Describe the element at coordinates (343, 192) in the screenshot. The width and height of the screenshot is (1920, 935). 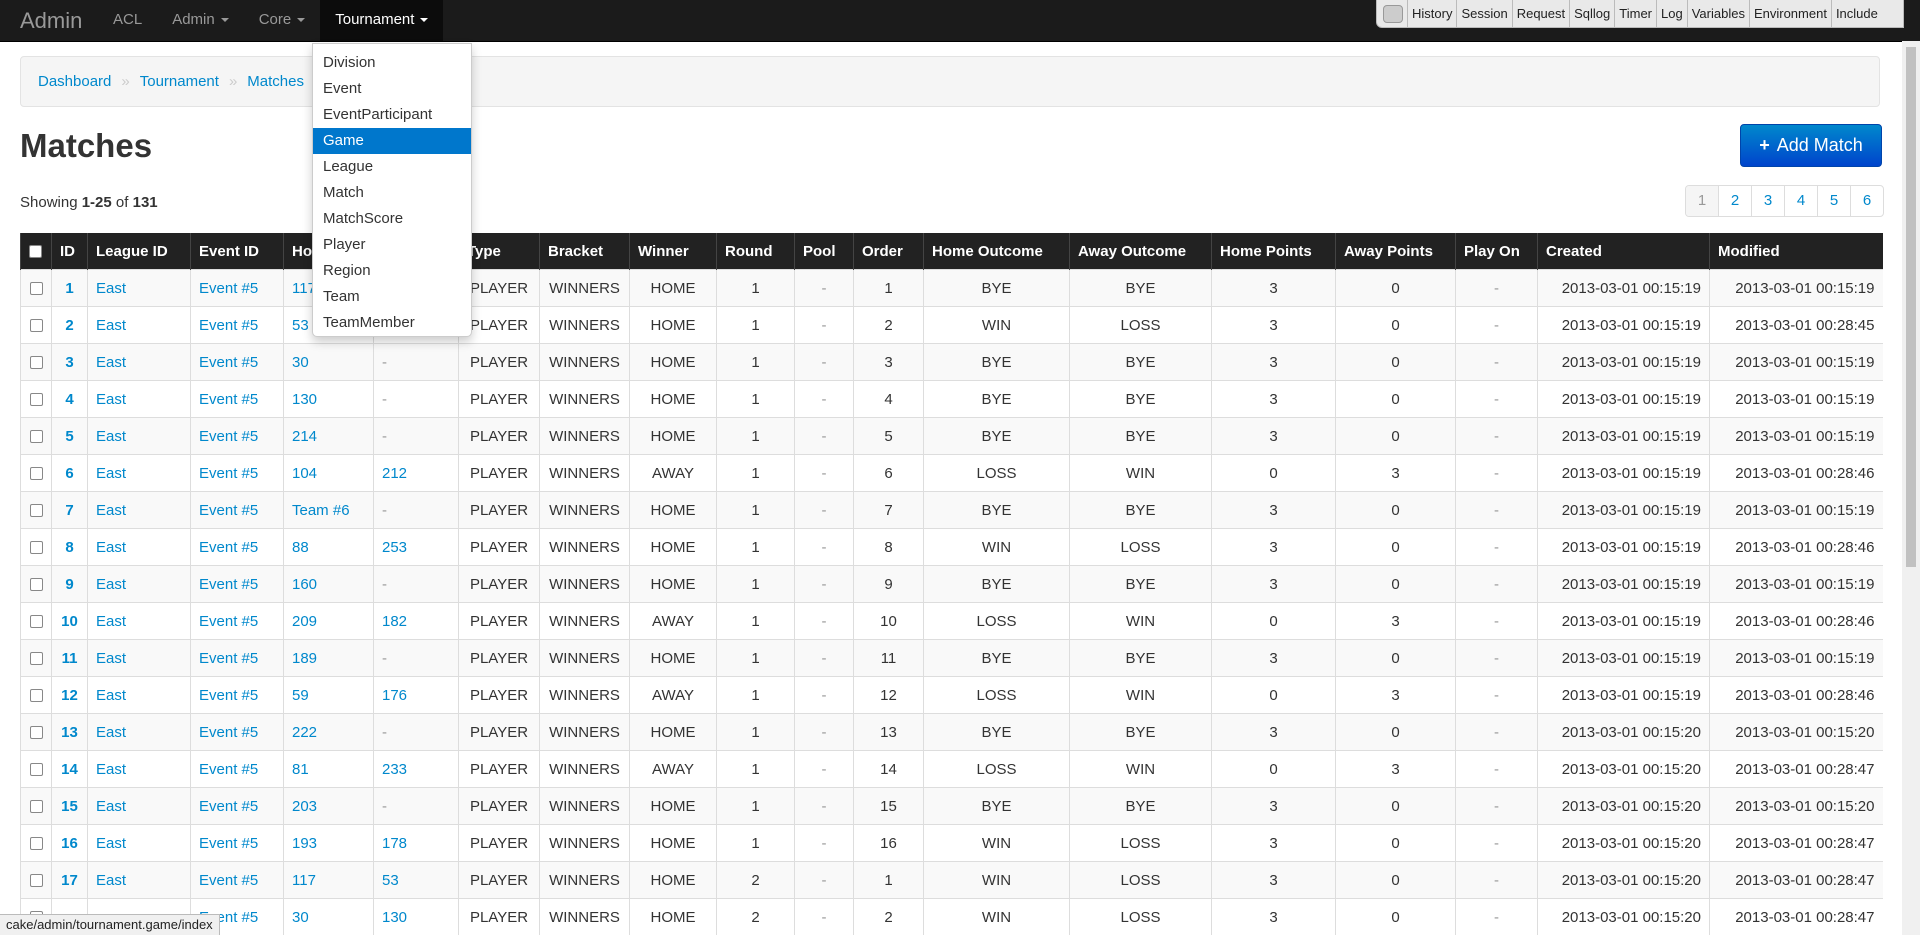
I see `dropdown-item: Match` at that location.